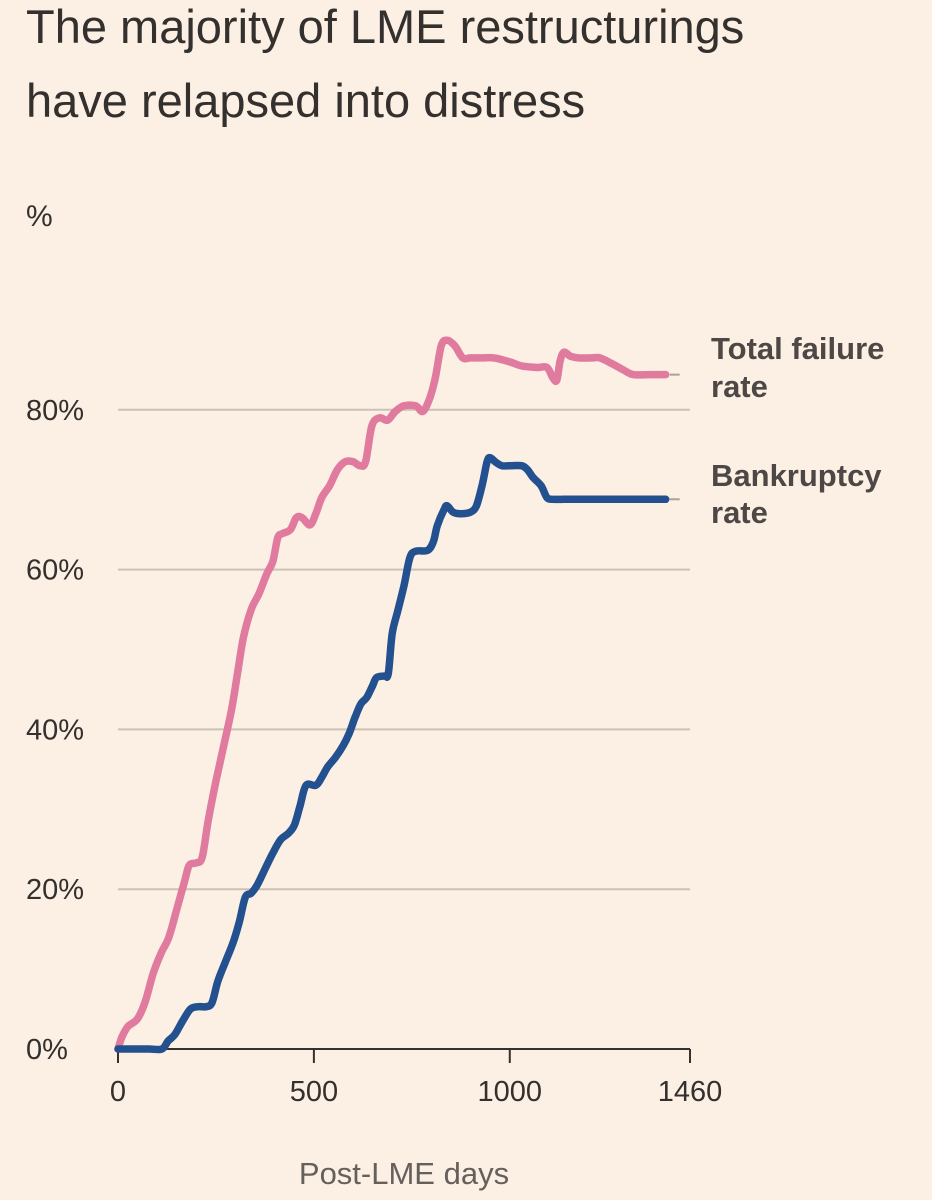 This screenshot has height=1200, width=932. I want to click on y-axis-label: %, so click(39, 216).